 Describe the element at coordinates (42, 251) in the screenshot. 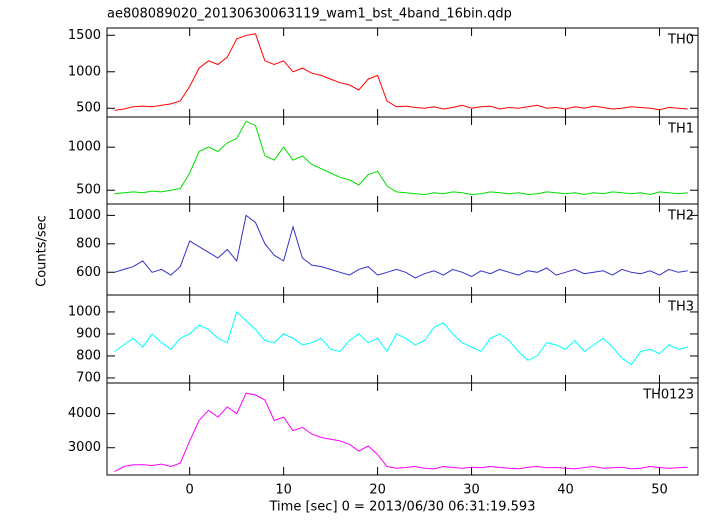

I see `y-axis-label: Counts/sec` at that location.